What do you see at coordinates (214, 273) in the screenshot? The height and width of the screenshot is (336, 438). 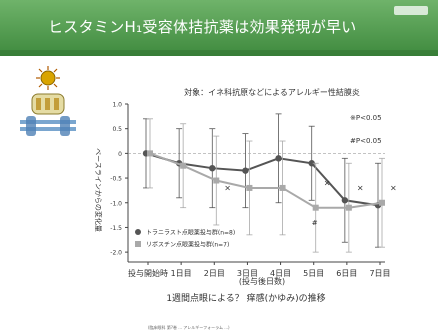 I see `x-tick-label: 2日目` at bounding box center [214, 273].